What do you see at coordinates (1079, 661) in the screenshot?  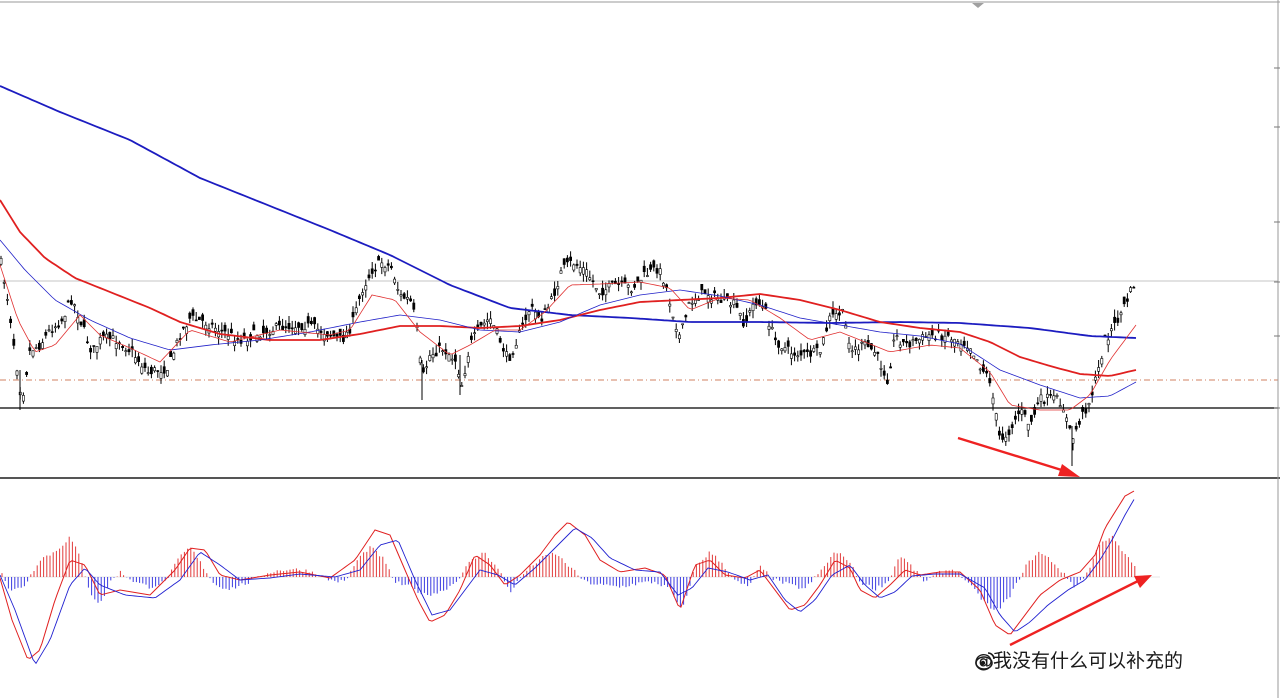 I see `watermark-text: @我没有什么可以补充的` at bounding box center [1079, 661].